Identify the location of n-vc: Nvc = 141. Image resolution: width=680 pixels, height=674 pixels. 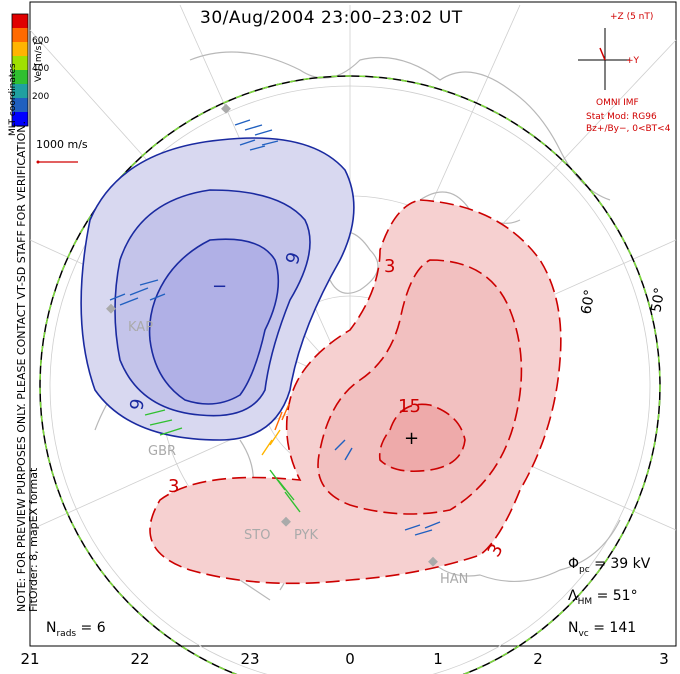
(602, 629).